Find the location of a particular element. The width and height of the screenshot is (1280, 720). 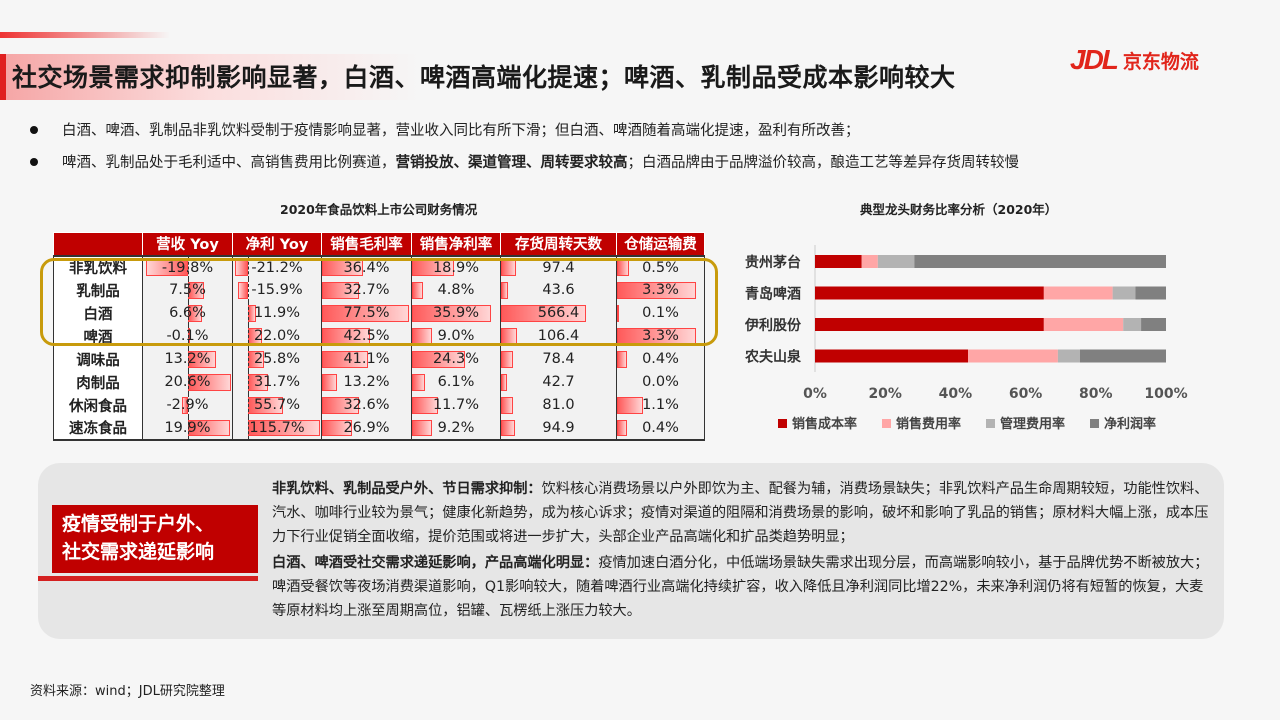

table-cell: 42.5% is located at coordinates (366, 336).